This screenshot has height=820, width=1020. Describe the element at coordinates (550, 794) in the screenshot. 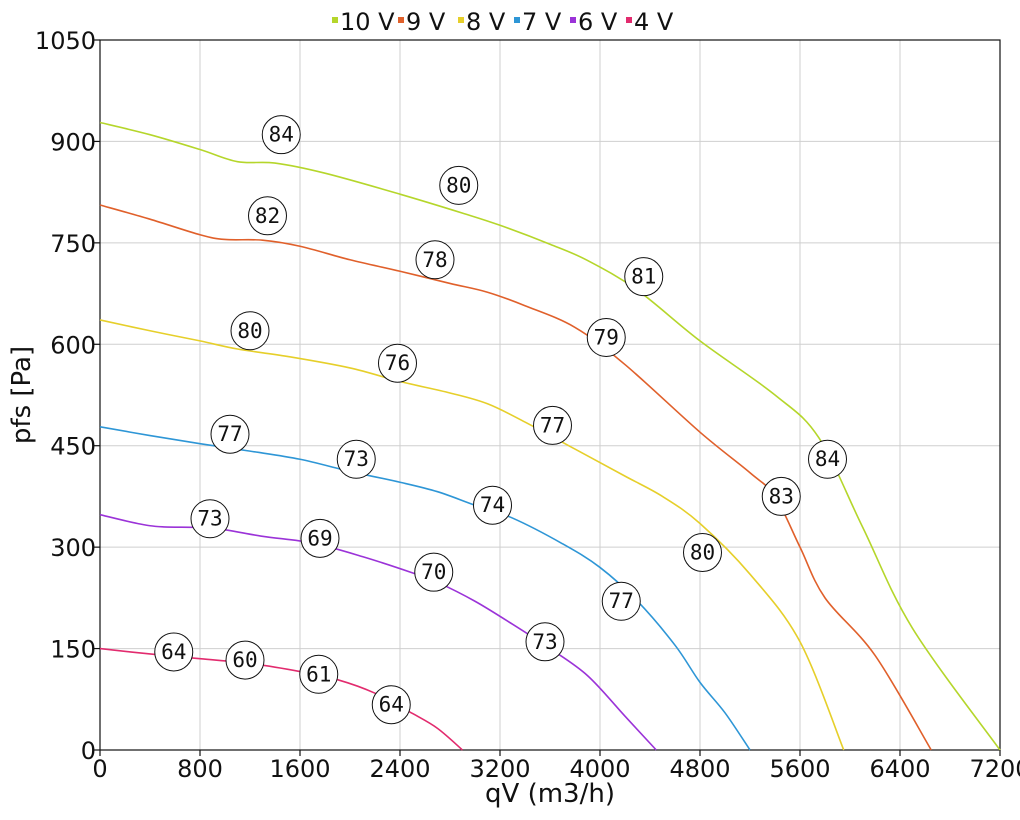

I see `x-axis-title: qV (m3/h)` at that location.